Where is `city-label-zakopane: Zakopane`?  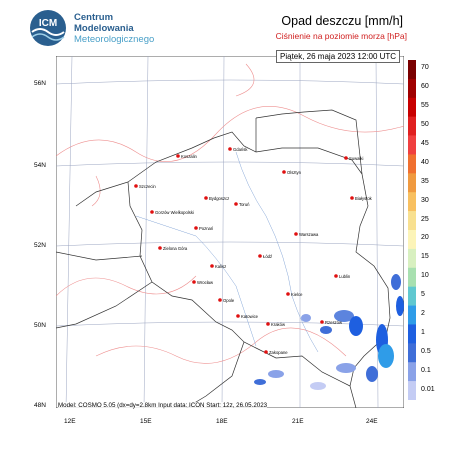
city-label-zakopane: Zakopane is located at coordinates (278, 352).